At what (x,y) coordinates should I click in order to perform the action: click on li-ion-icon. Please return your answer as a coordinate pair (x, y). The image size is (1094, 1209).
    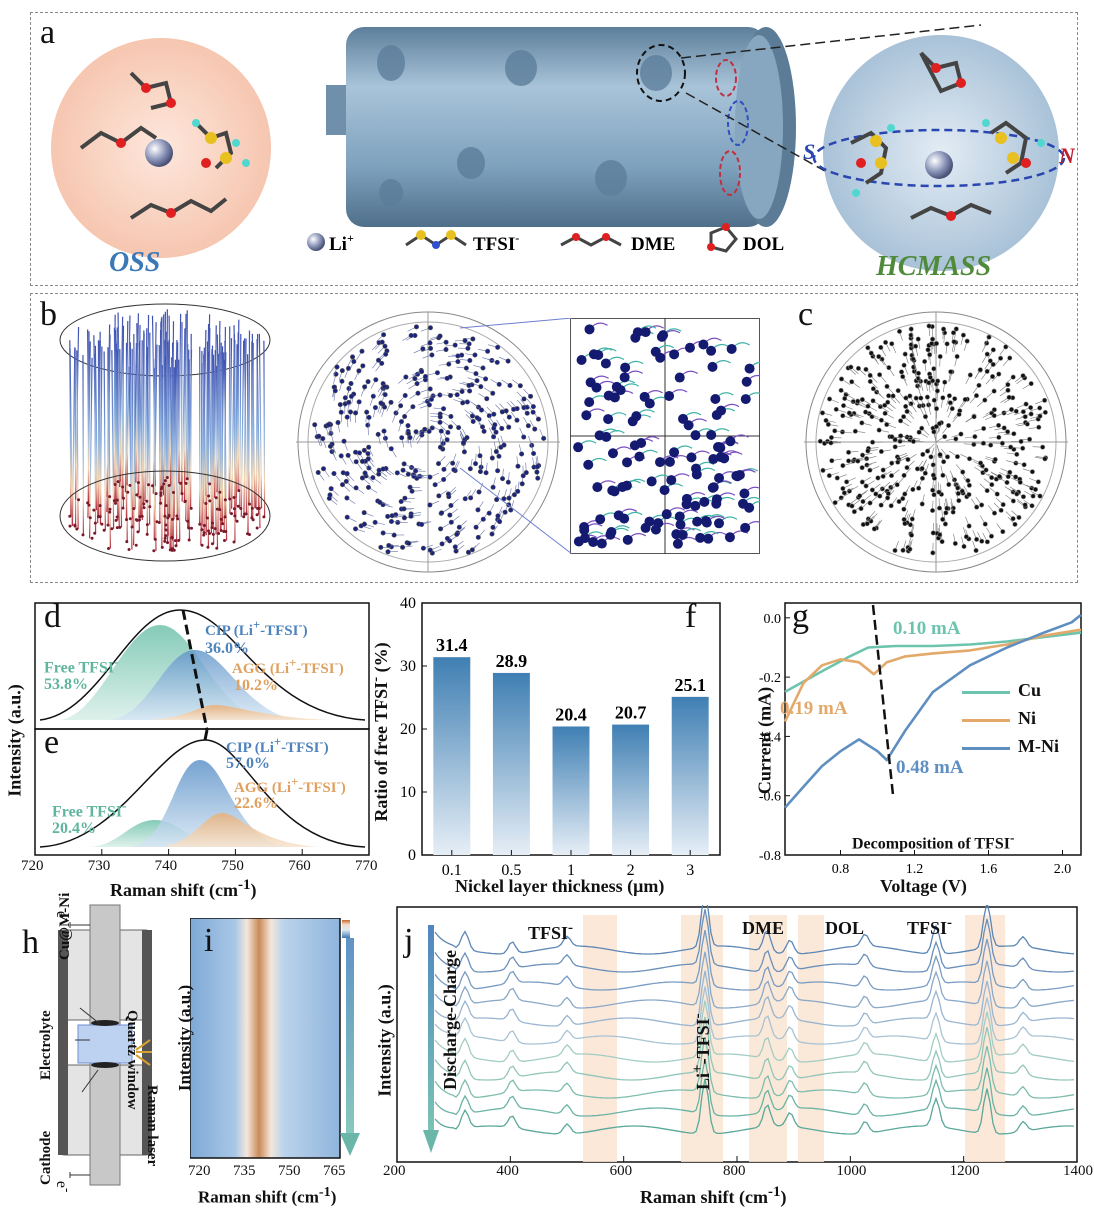
    Looking at the image, I should click on (159, 153).